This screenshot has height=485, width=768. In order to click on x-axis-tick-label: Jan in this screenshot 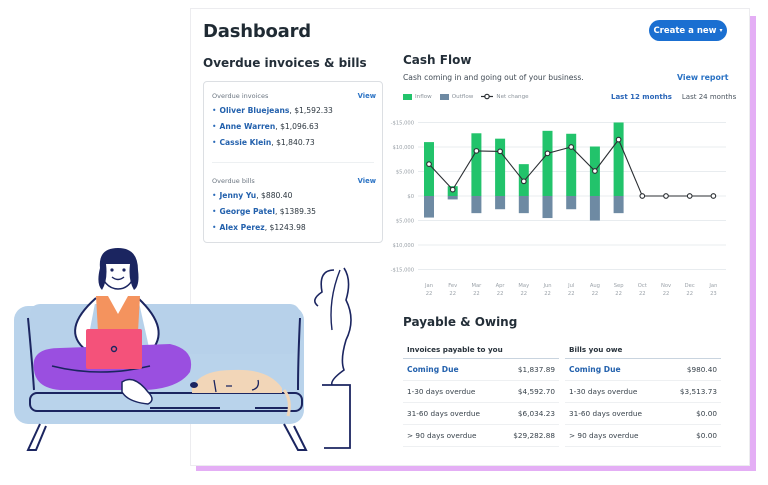, I will do `click(712, 286)`.